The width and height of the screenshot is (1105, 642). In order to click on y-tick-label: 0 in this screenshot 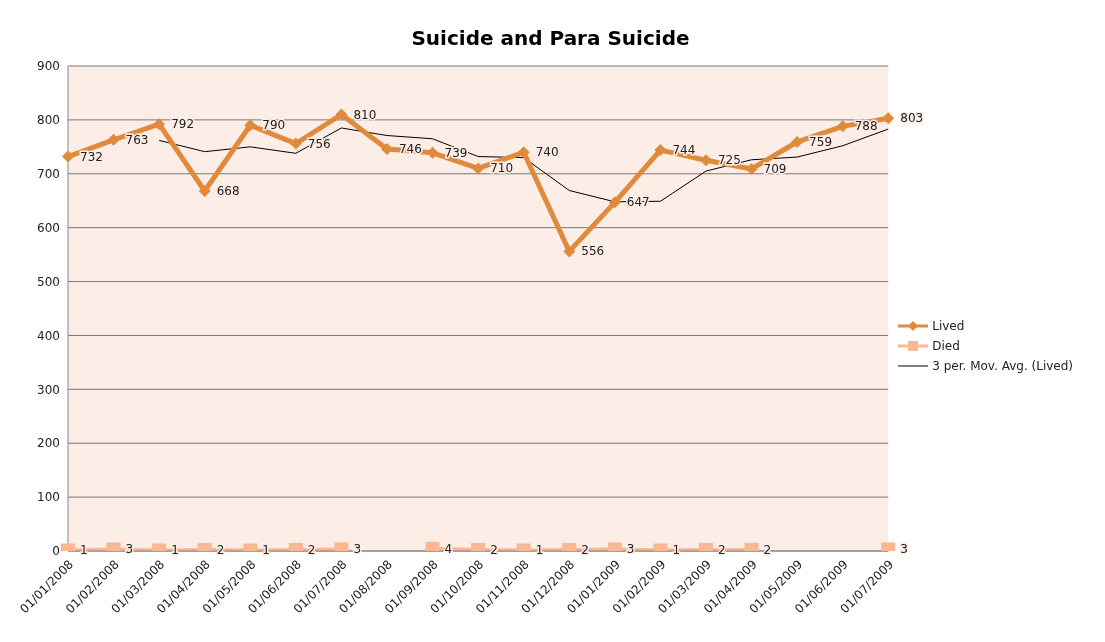, I will do `click(56, 551)`.